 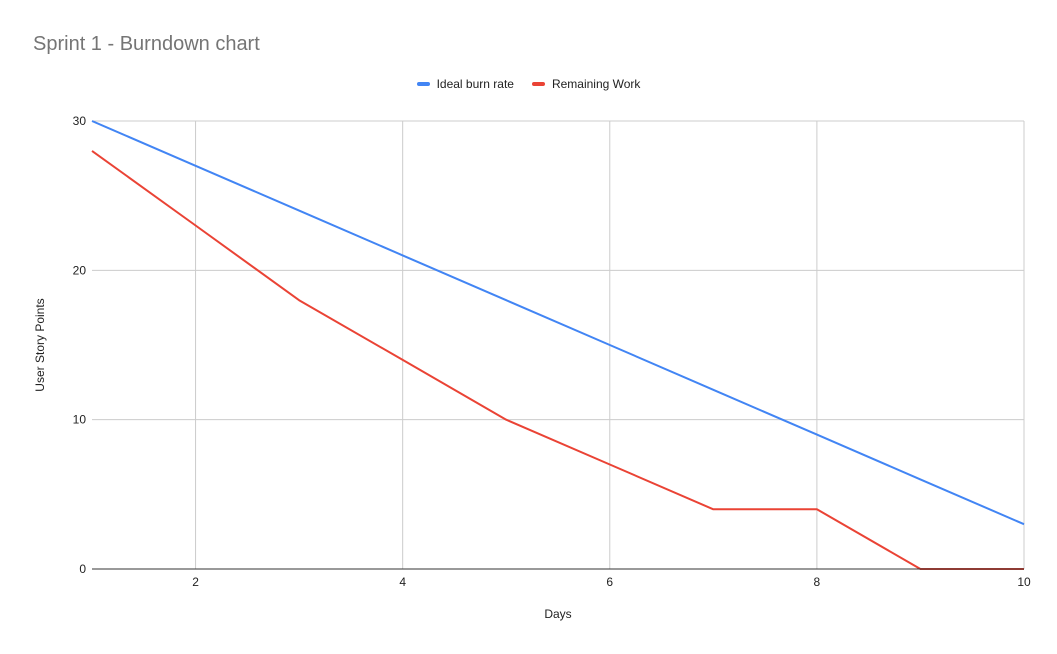 I want to click on y-tick-label-0: 0, so click(x=82, y=569).